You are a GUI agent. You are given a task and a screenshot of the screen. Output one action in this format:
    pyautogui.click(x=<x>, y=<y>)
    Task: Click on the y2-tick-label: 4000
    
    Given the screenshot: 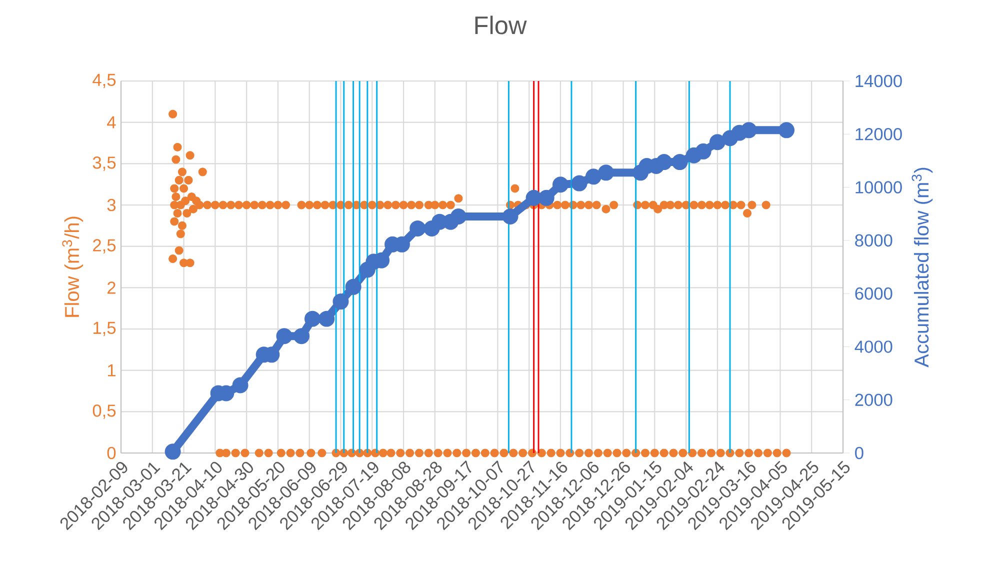 What is the action you would take?
    pyautogui.click(x=873, y=346)
    